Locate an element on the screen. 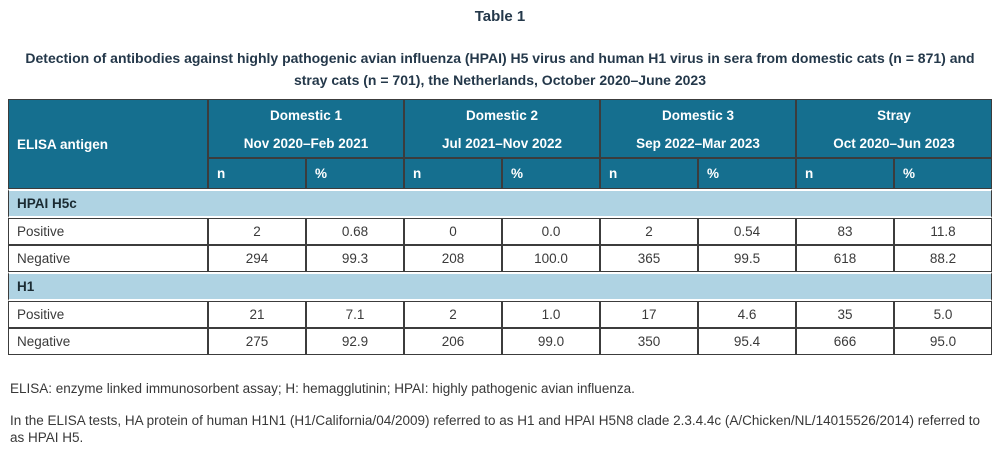  group-header-stray: Stray Oct 2020–Jun 2023 is located at coordinates (894, 129).